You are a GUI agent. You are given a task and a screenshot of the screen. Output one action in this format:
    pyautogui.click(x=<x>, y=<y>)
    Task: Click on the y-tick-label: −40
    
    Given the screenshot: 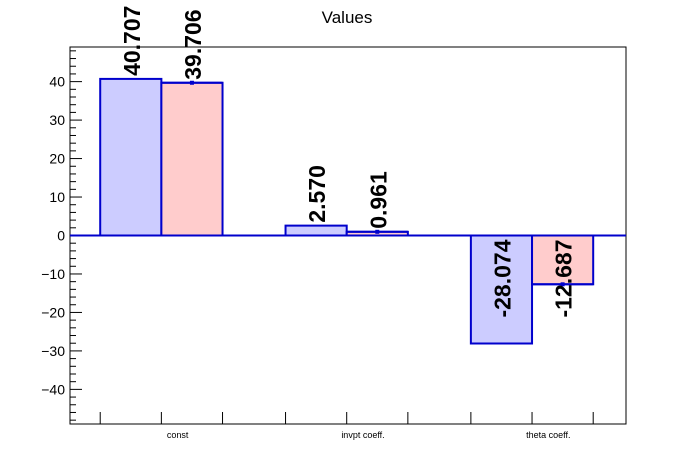 What is the action you would take?
    pyautogui.click(x=53, y=389)
    